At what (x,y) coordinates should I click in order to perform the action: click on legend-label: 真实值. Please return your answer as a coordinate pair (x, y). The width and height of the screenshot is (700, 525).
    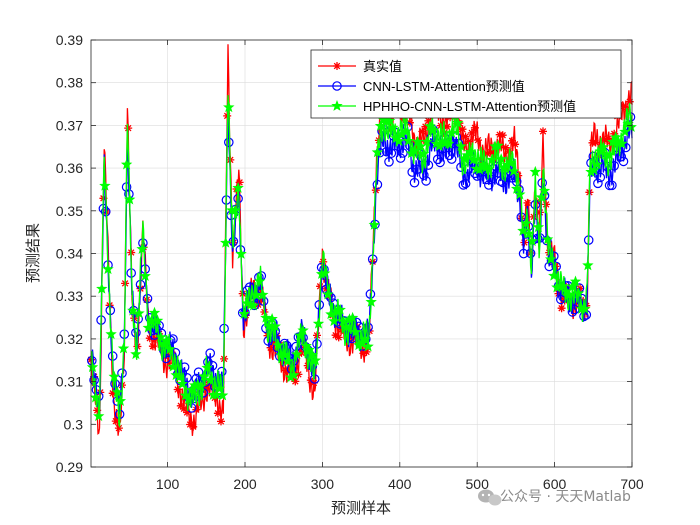
    Looking at the image, I should click on (382, 66).